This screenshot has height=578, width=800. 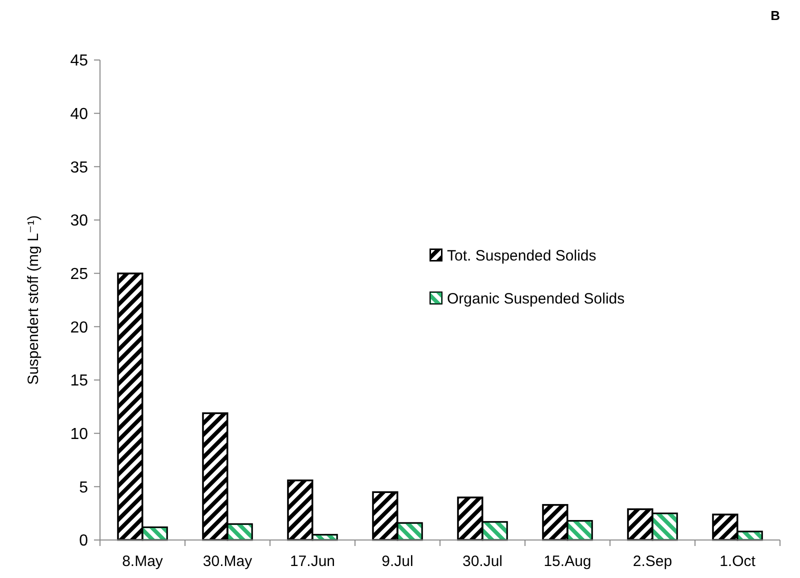 I want to click on y-tick-label: 40, so click(x=79, y=114).